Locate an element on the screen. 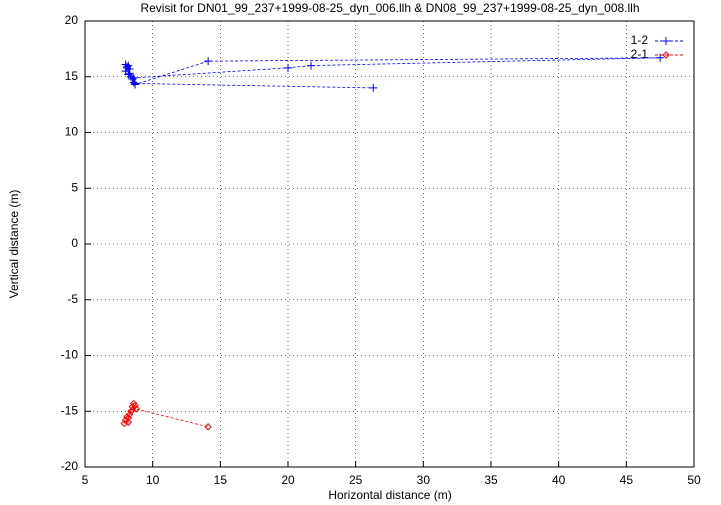 The image size is (721, 505). y-tick-label: -10 is located at coordinates (70, 355).